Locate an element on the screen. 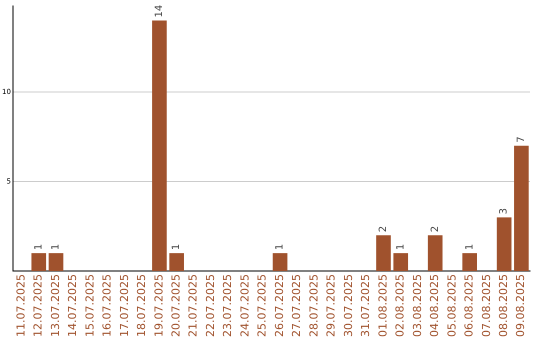 The image size is (540, 340). x-tick-label: 05.08.2025 is located at coordinates (451, 306).